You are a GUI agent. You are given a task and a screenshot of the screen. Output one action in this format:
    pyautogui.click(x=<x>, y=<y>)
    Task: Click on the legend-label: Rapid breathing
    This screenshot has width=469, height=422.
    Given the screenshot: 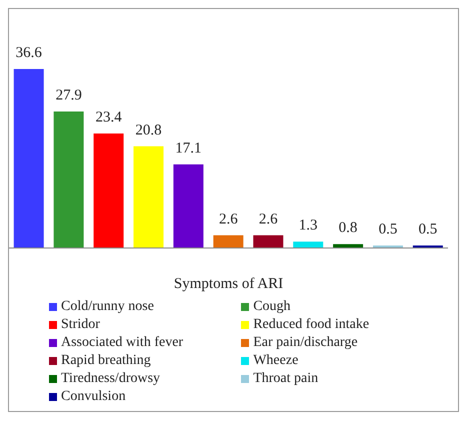 What is the action you would take?
    pyautogui.click(x=106, y=360)
    